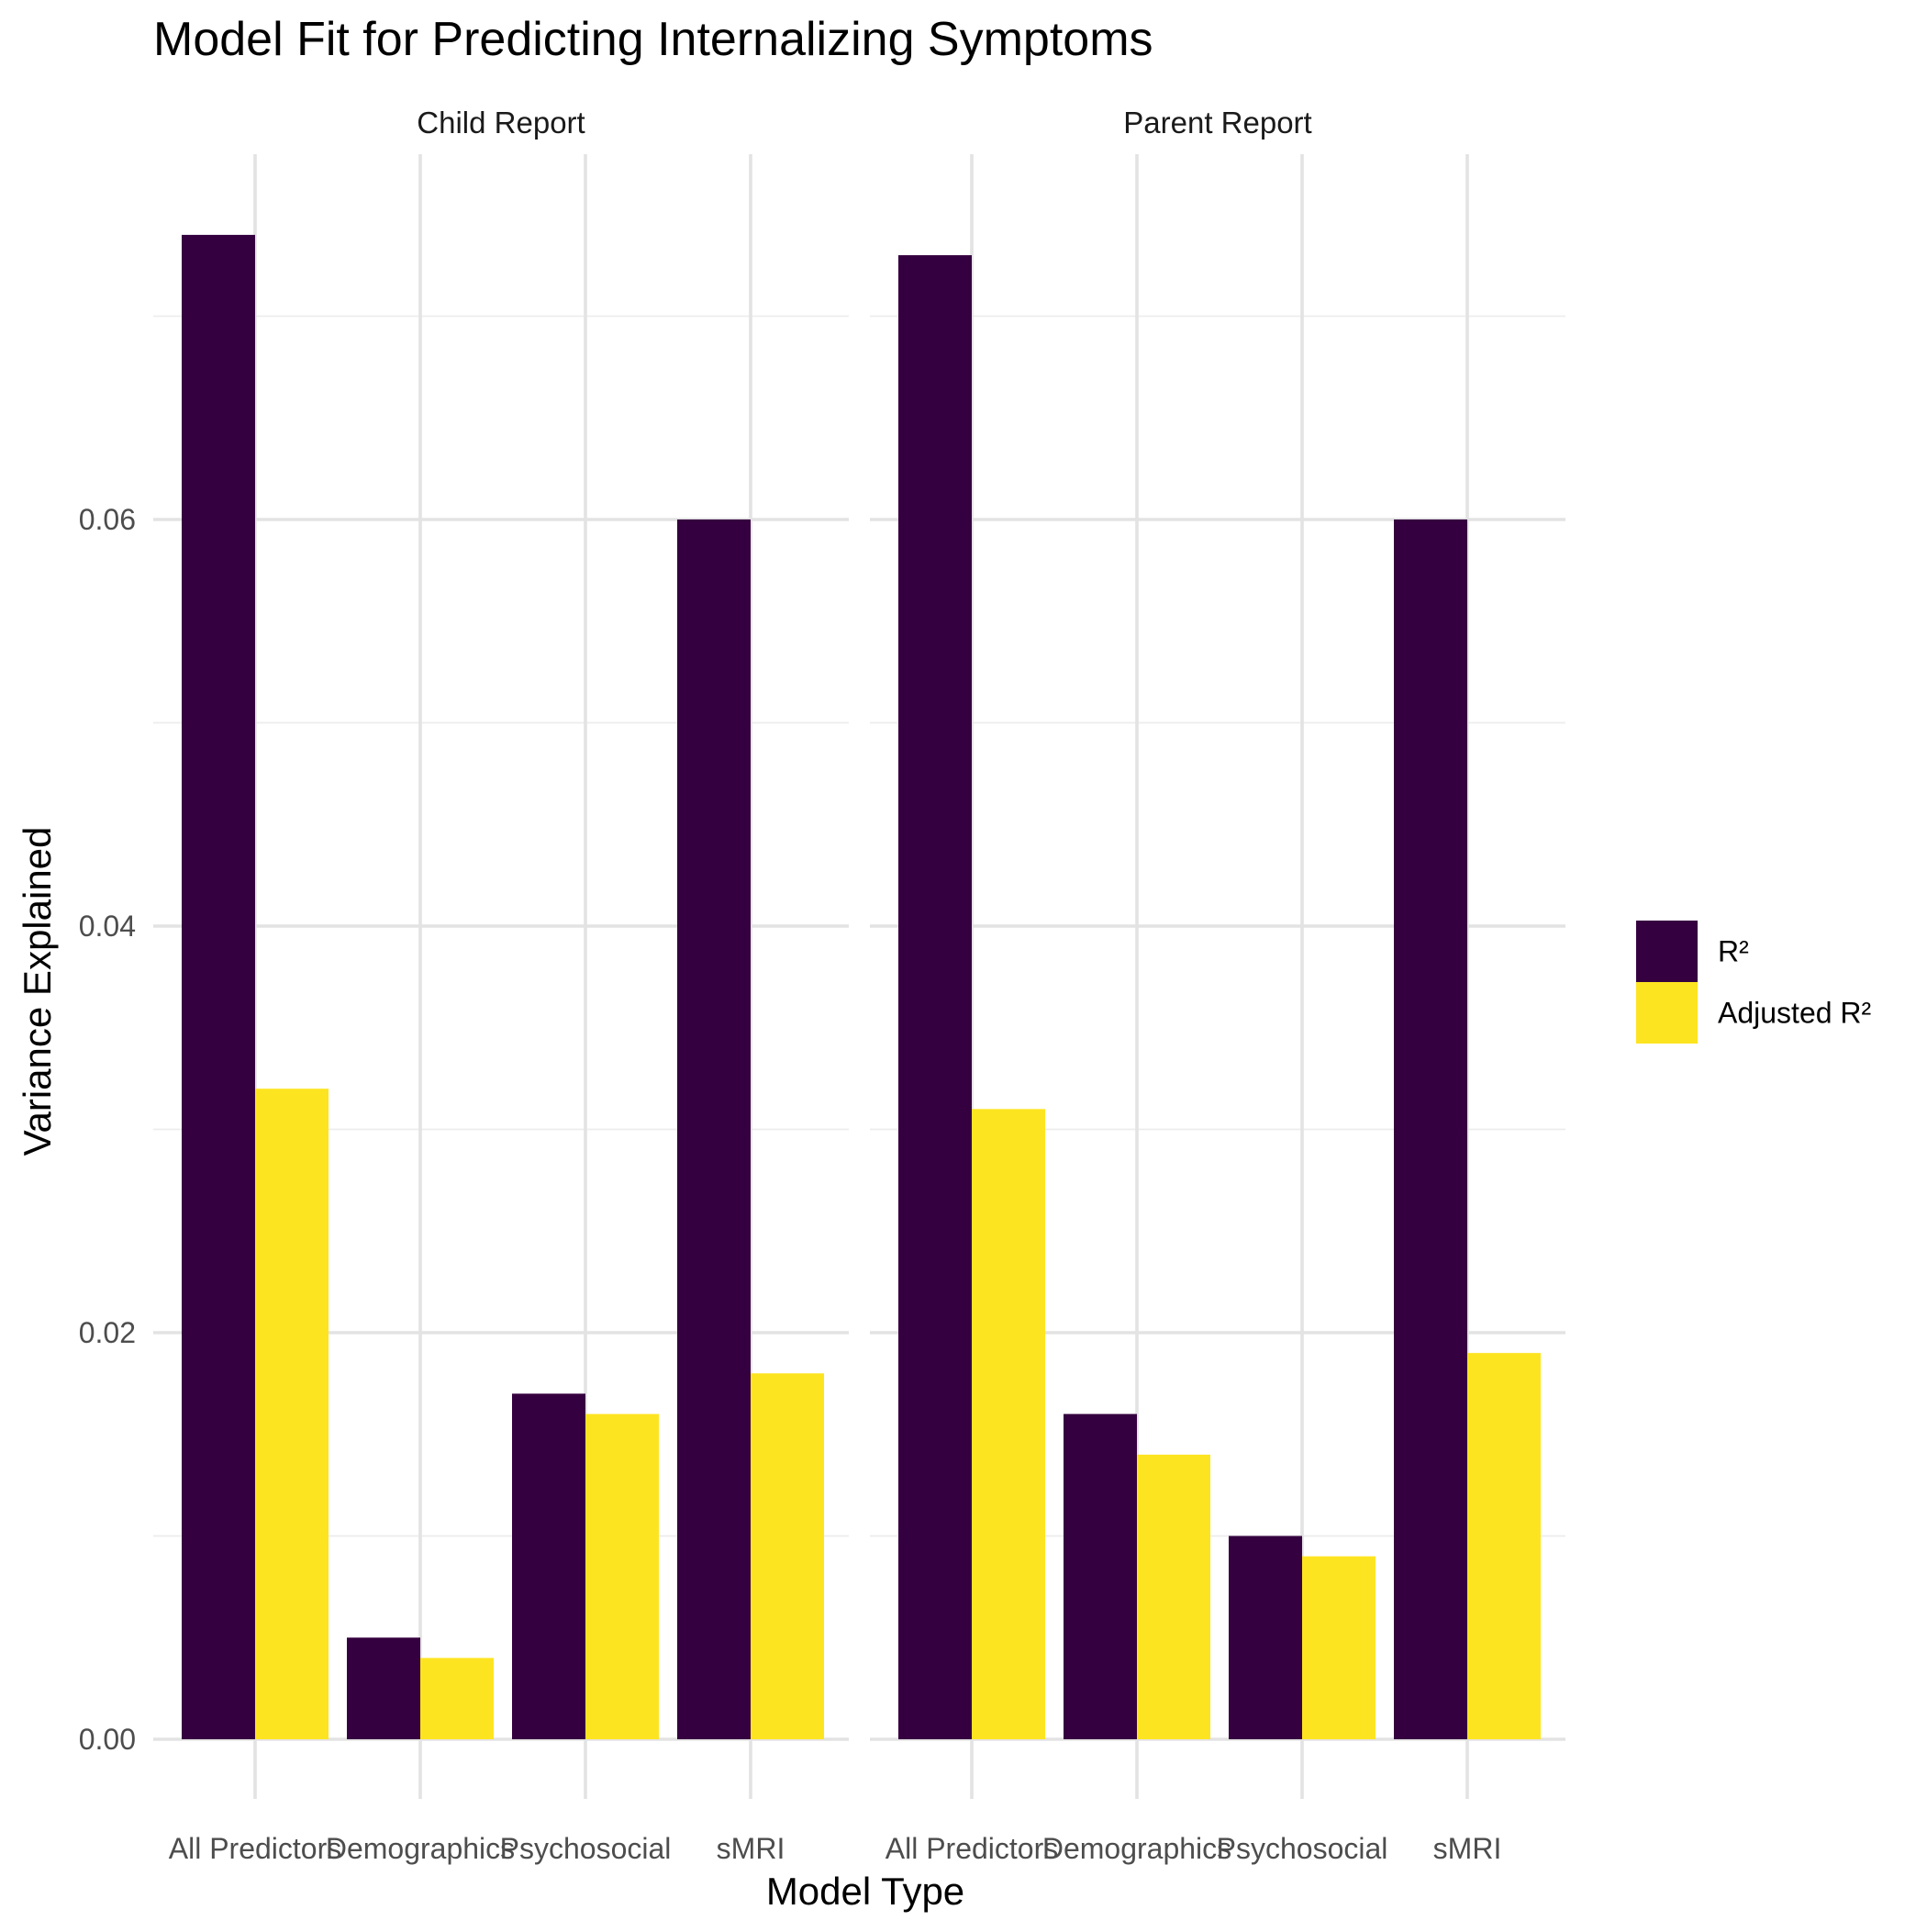  What do you see at coordinates (107, 1740) in the screenshot?
I see `y-tick-label: 0.00` at bounding box center [107, 1740].